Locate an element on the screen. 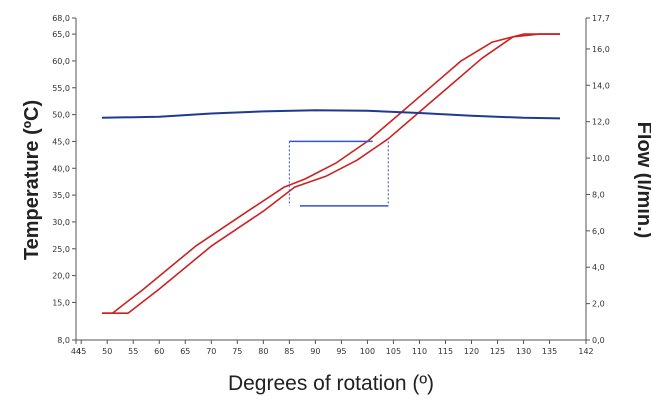  y-left-tick-label: 35,0 is located at coordinates (61, 195).